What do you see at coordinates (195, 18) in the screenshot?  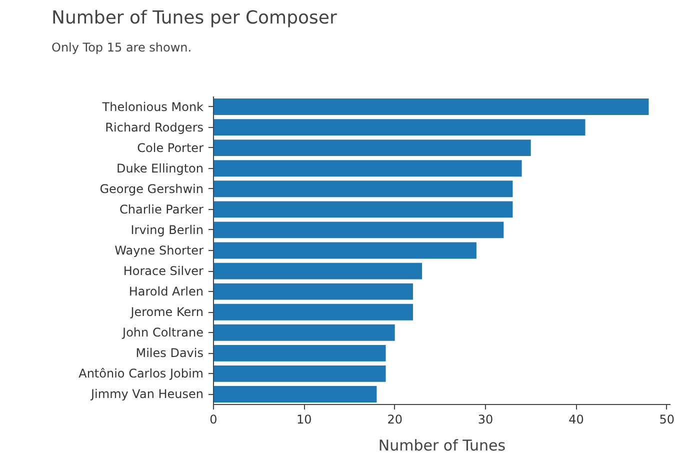 I see `chart-title: Number of Tunes per Composer` at bounding box center [195, 18].